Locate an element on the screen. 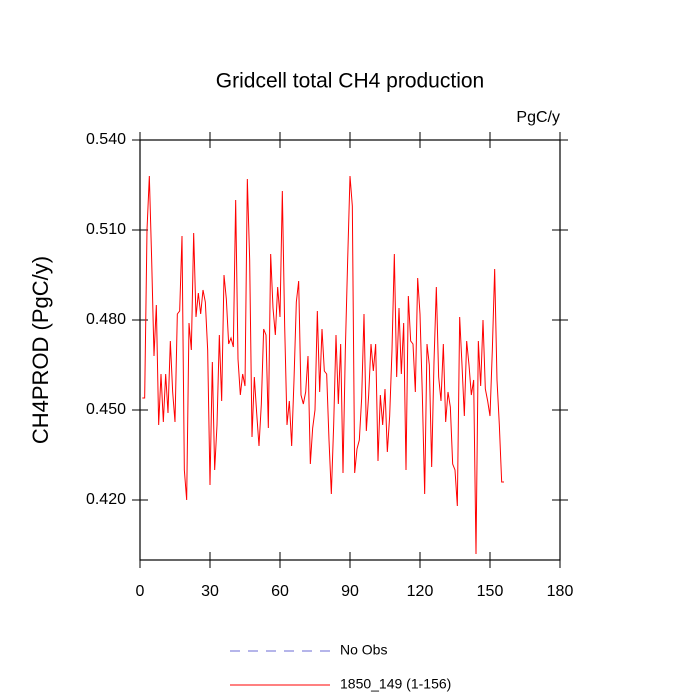 The height and width of the screenshot is (700, 700). unit-label: PgC/y is located at coordinates (538, 117).